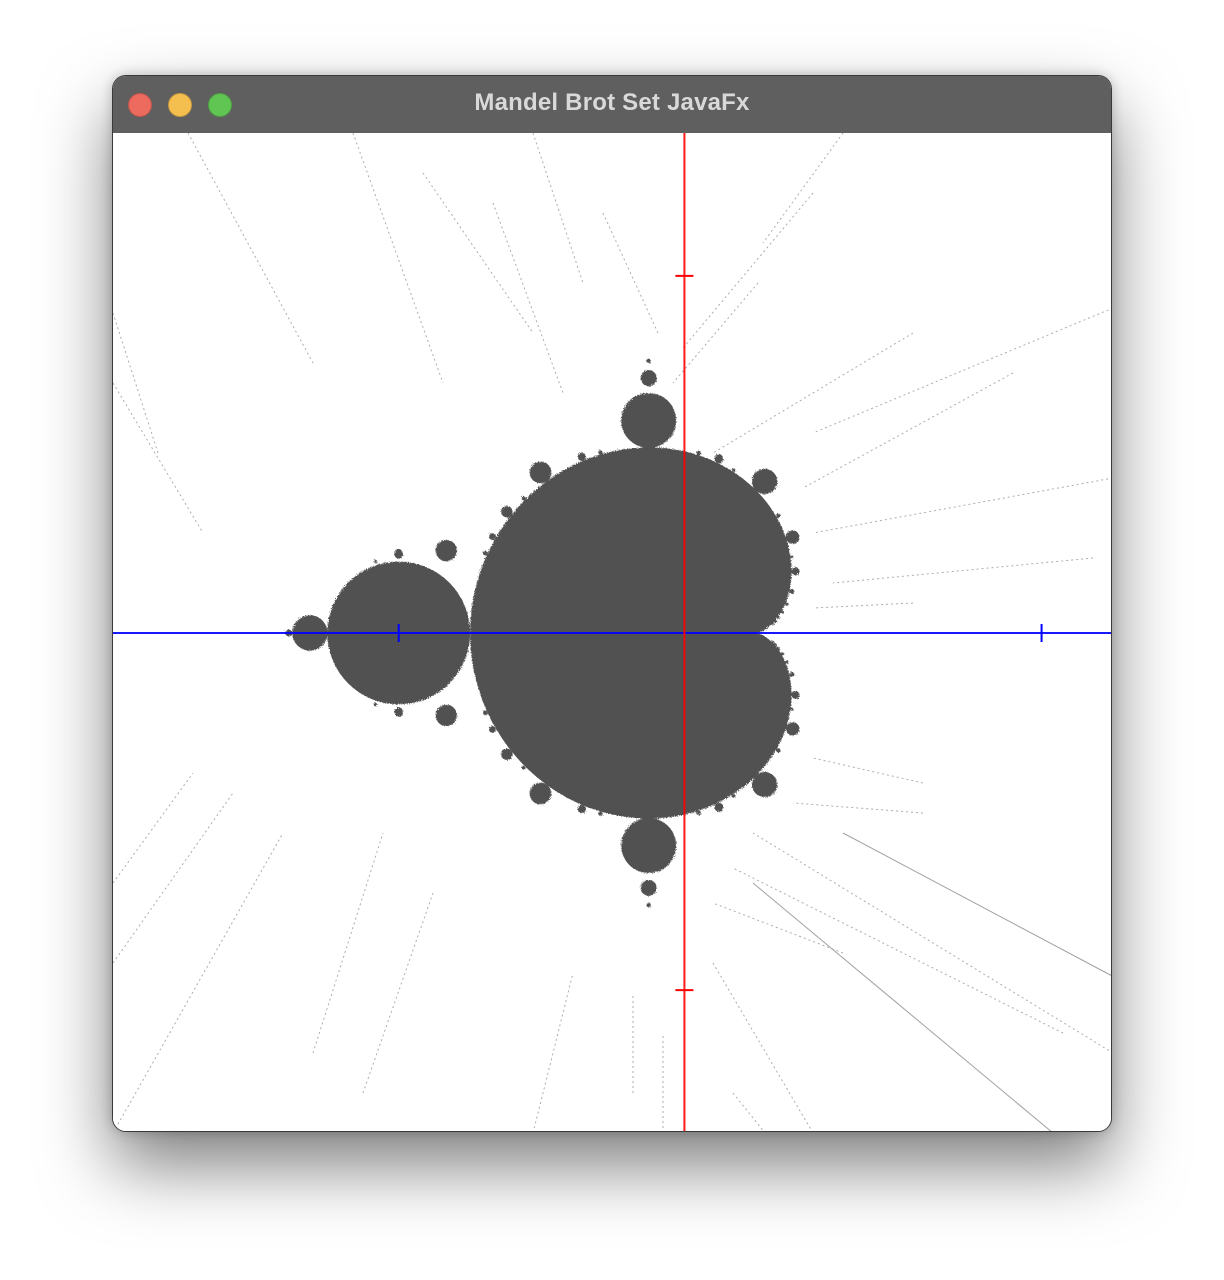  What do you see at coordinates (140, 105) in the screenshot?
I see `close-icon` at bounding box center [140, 105].